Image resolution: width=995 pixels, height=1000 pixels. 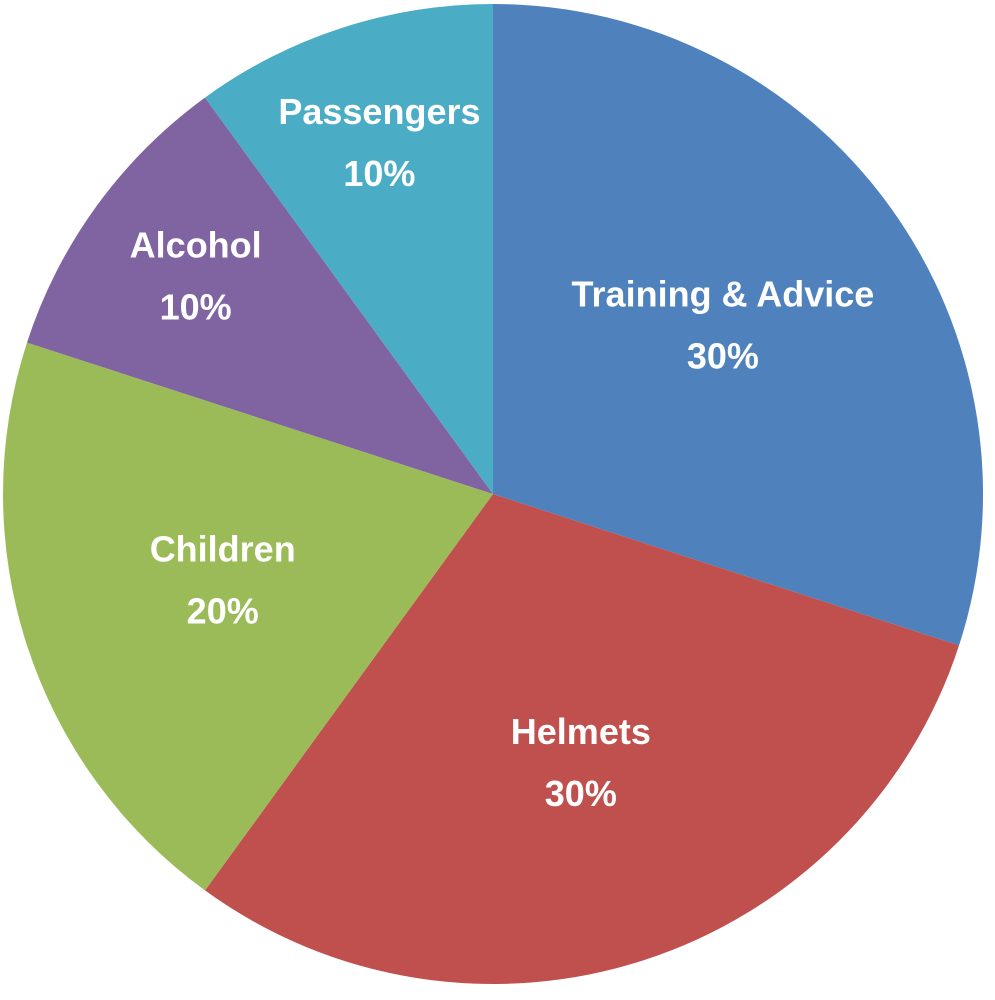 What do you see at coordinates (581, 731) in the screenshot?
I see `slice-label: Helmets` at bounding box center [581, 731].